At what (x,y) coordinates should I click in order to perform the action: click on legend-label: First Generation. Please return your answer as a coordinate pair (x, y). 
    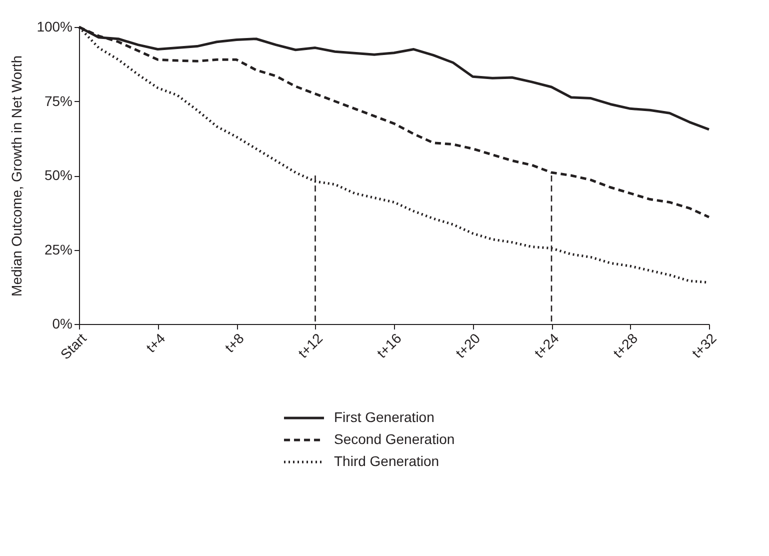
    Looking at the image, I should click on (384, 417).